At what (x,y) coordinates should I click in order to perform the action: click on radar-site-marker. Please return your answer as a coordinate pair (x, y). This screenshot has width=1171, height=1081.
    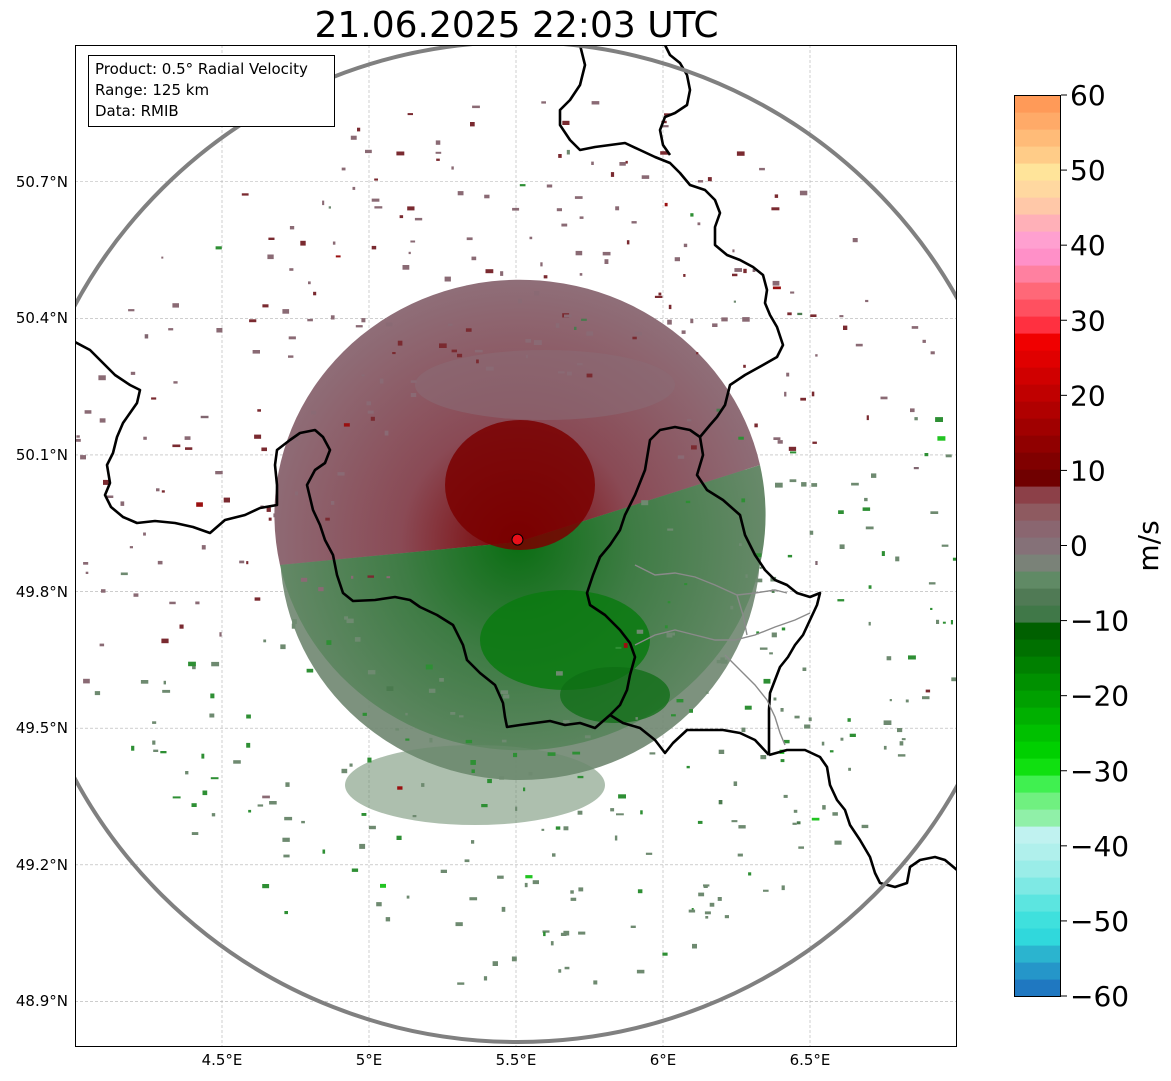
    Looking at the image, I should click on (517, 539).